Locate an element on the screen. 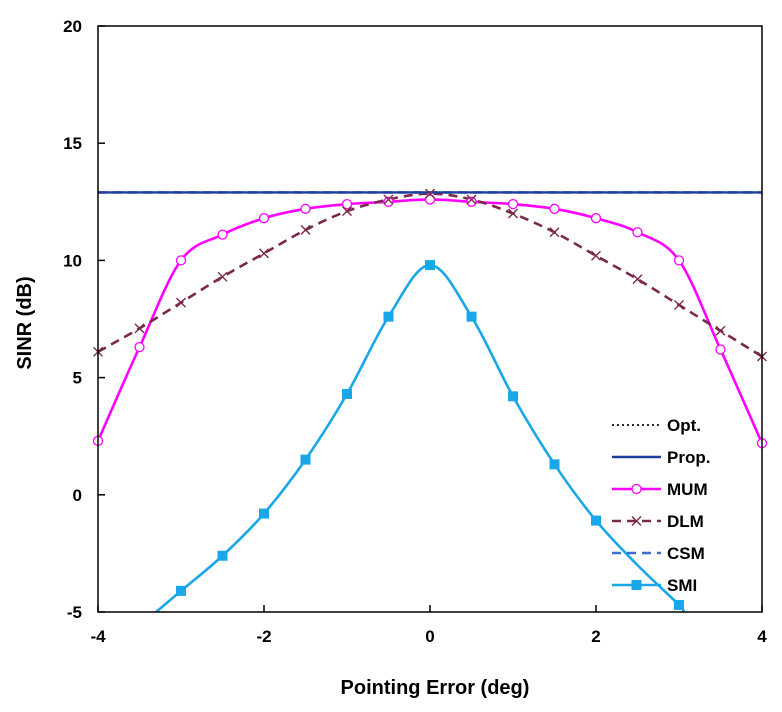  legend-label: SMI is located at coordinates (682, 585).